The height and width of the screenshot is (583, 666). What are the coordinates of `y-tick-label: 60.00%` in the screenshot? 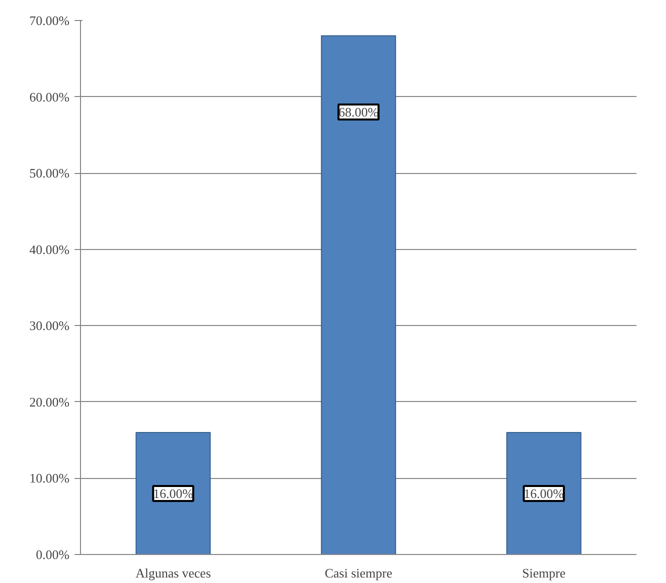 It's located at (49, 96).